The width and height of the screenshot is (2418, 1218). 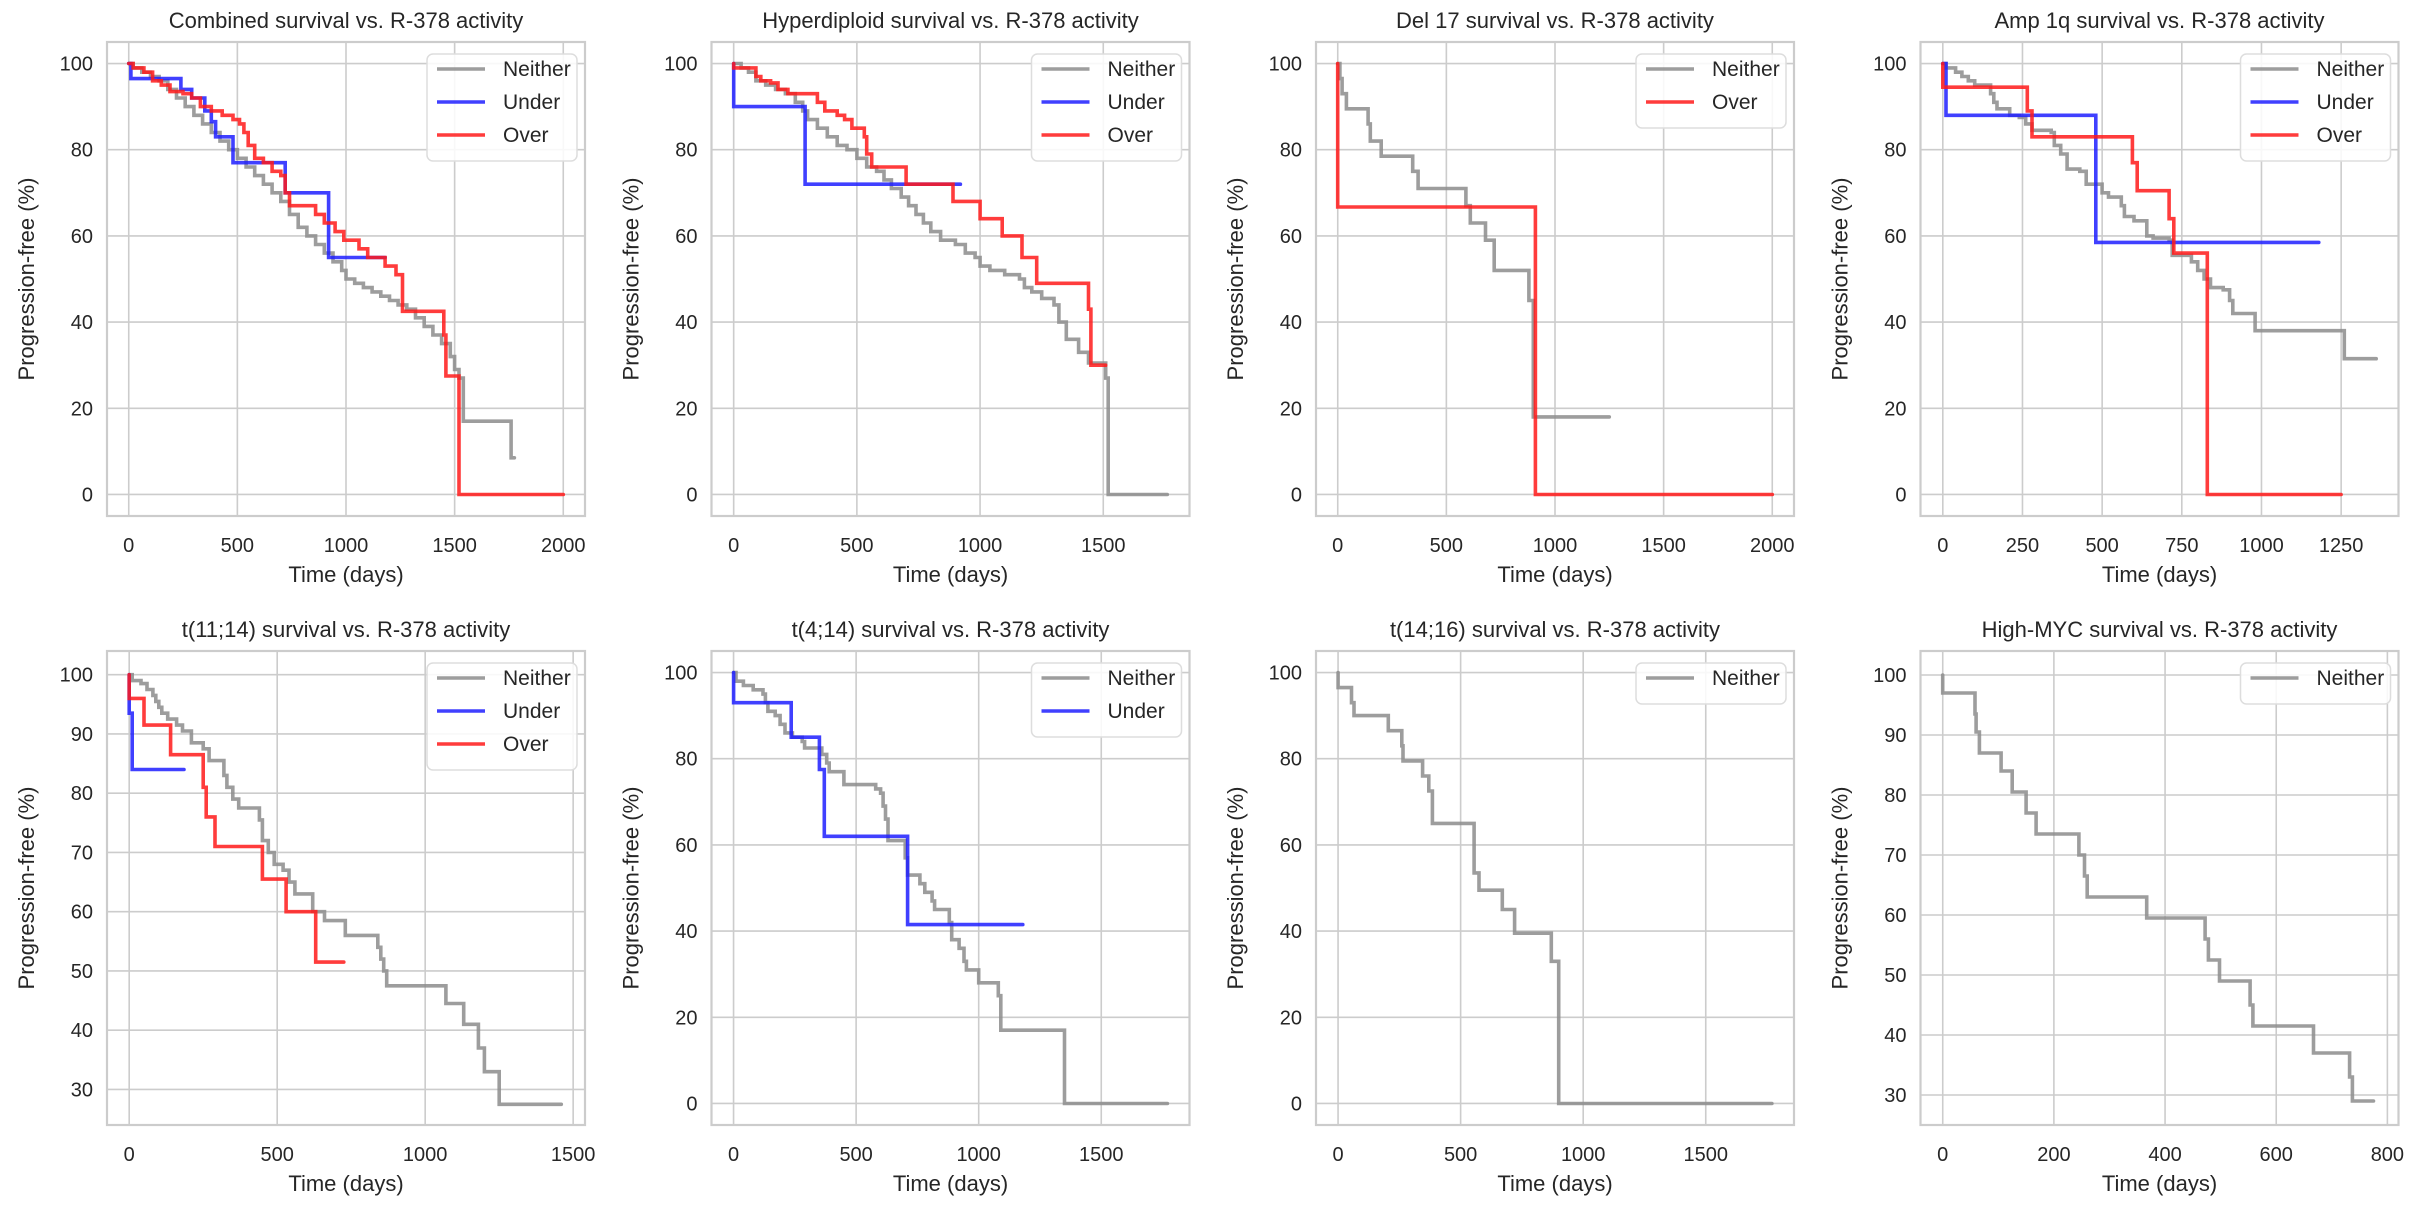 I want to click on series-line-under, so click(x=847, y=123).